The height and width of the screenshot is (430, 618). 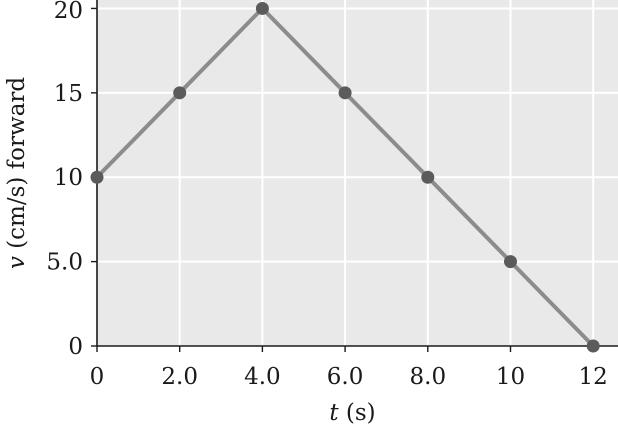 I want to click on x-axis-label: t (s), so click(x=352, y=413).